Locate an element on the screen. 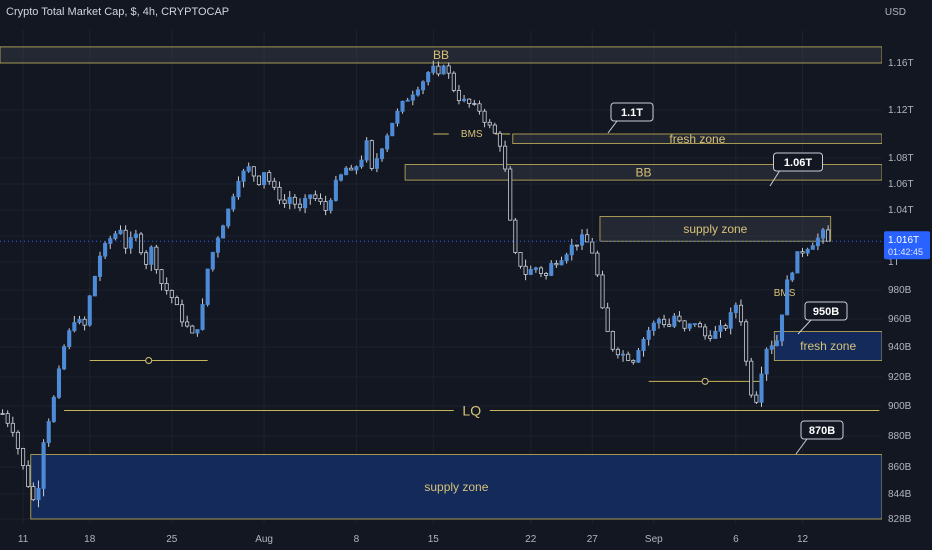 The height and width of the screenshot is (550, 932). x-tick-label: 8 is located at coordinates (357, 539).